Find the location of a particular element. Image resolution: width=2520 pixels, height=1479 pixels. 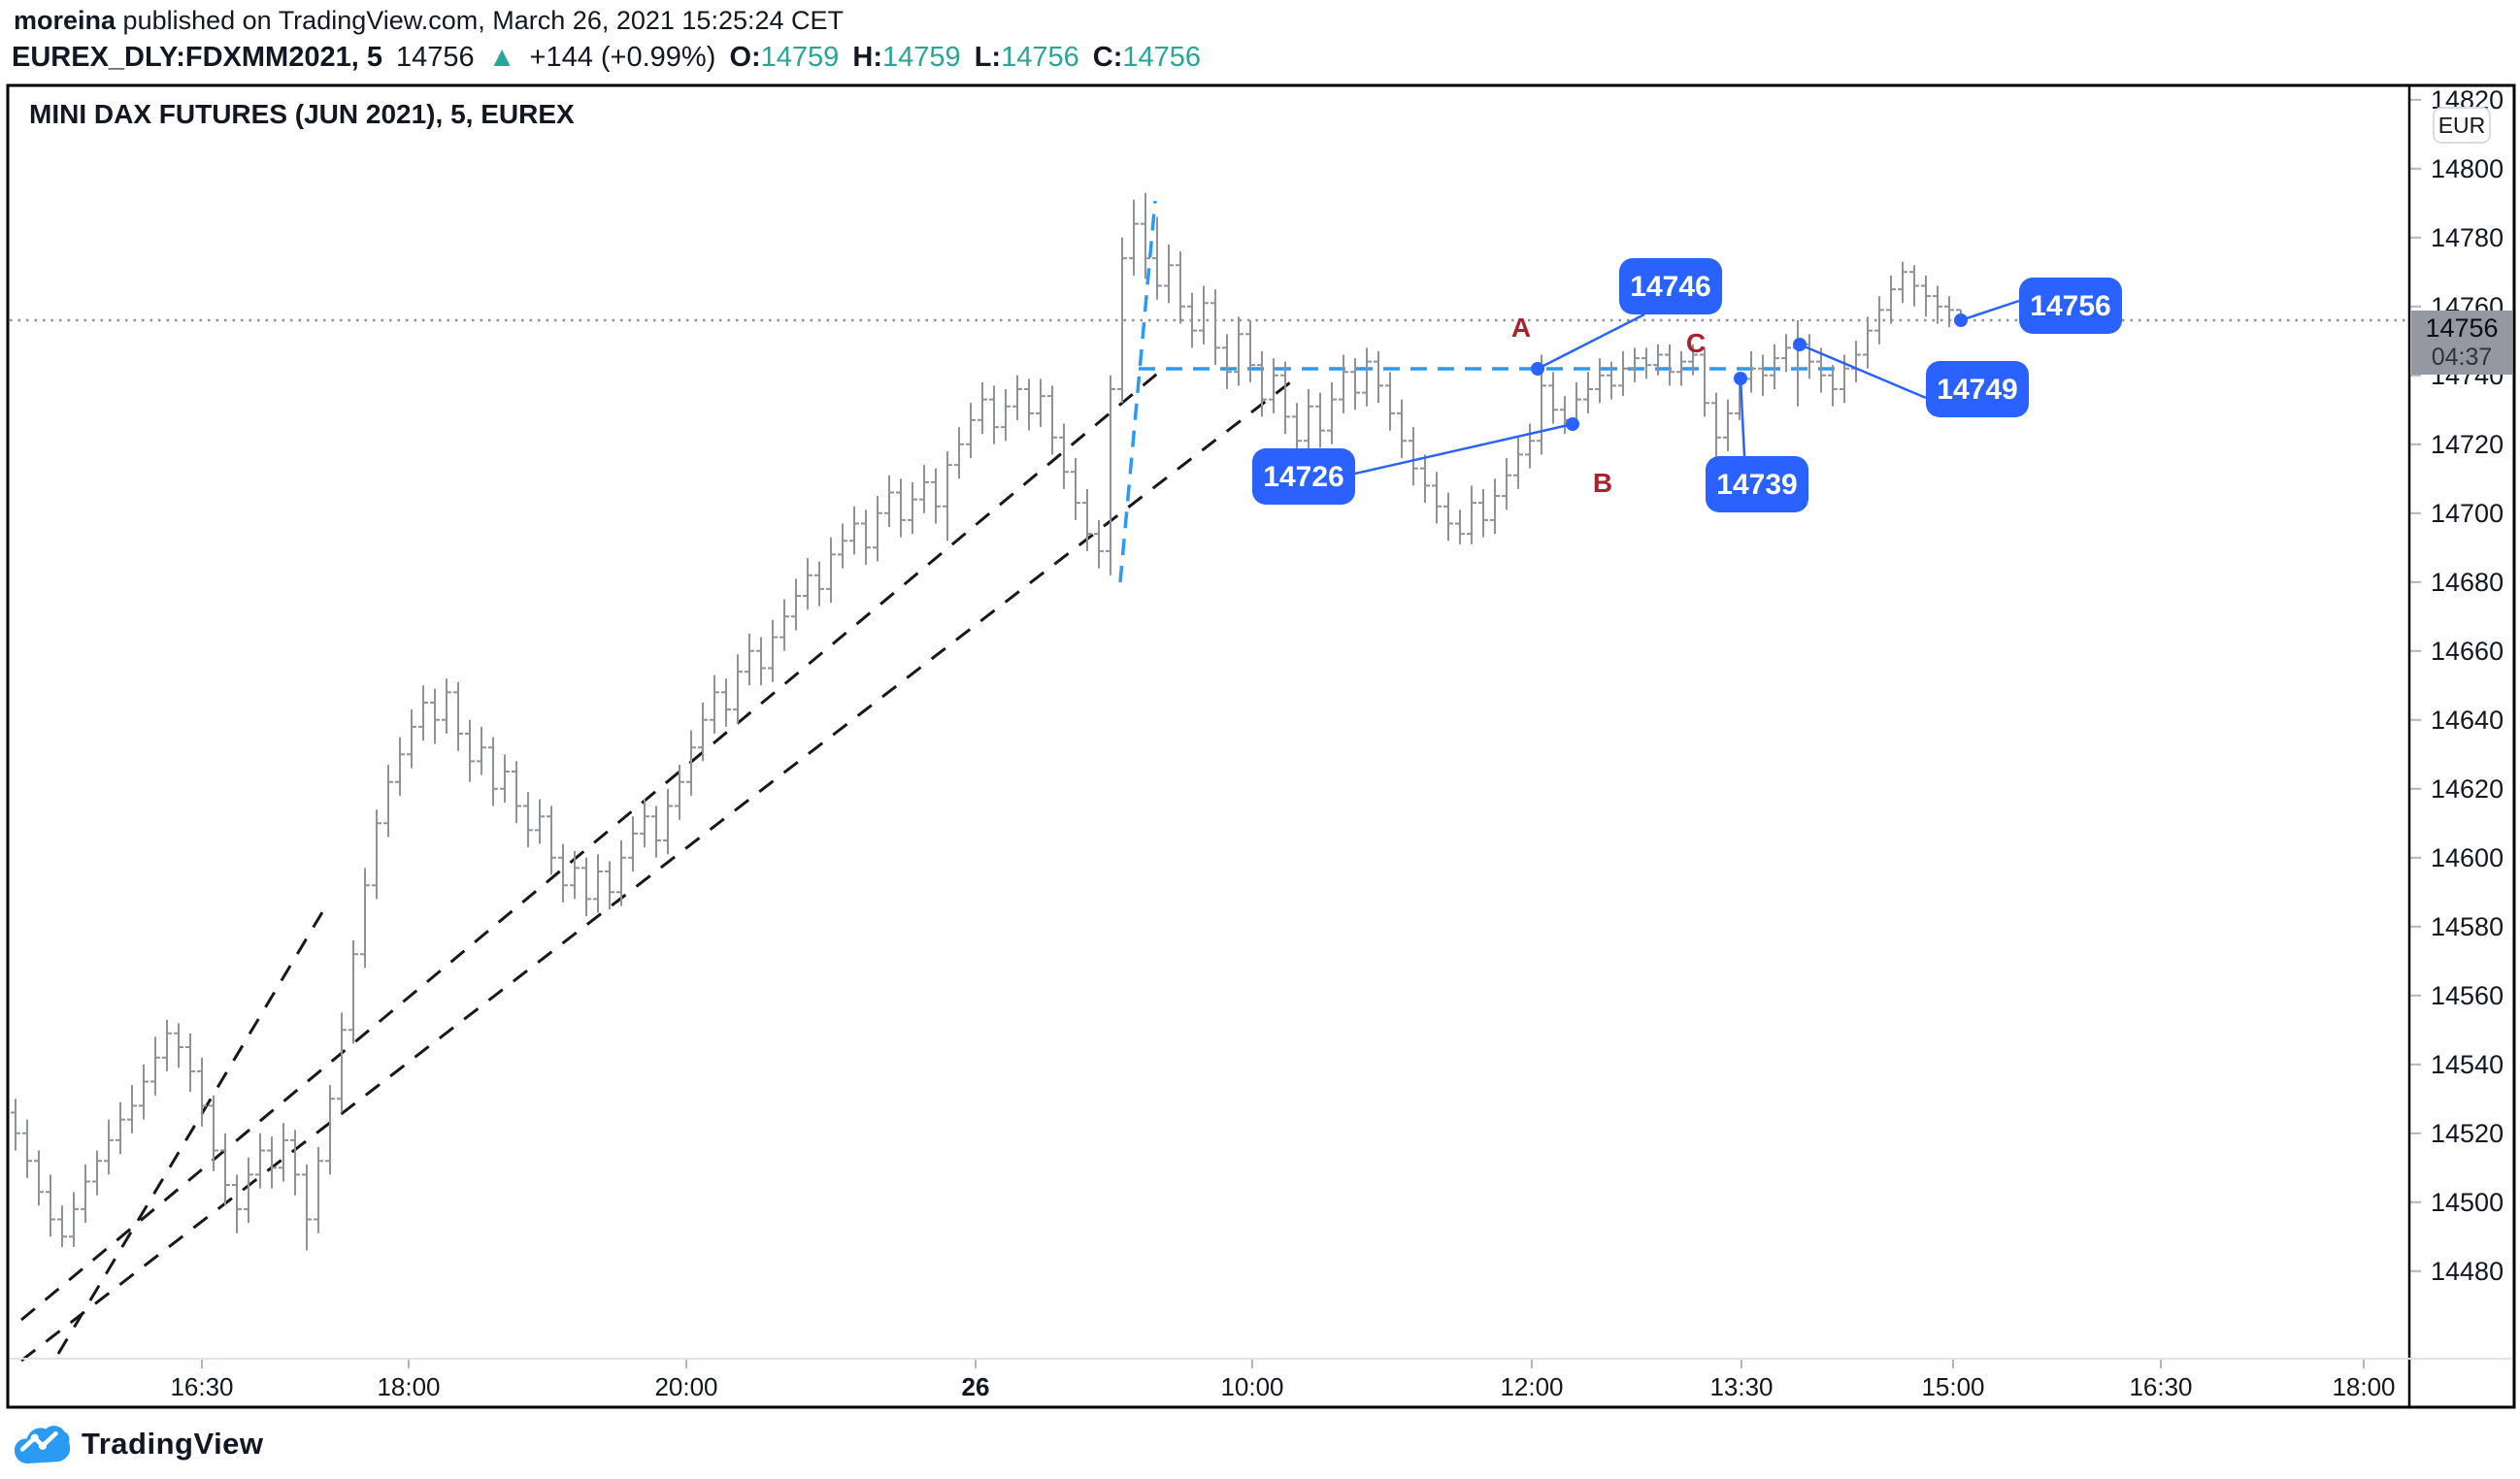

time-axis-label: 13:30 is located at coordinates (1741, 1386).